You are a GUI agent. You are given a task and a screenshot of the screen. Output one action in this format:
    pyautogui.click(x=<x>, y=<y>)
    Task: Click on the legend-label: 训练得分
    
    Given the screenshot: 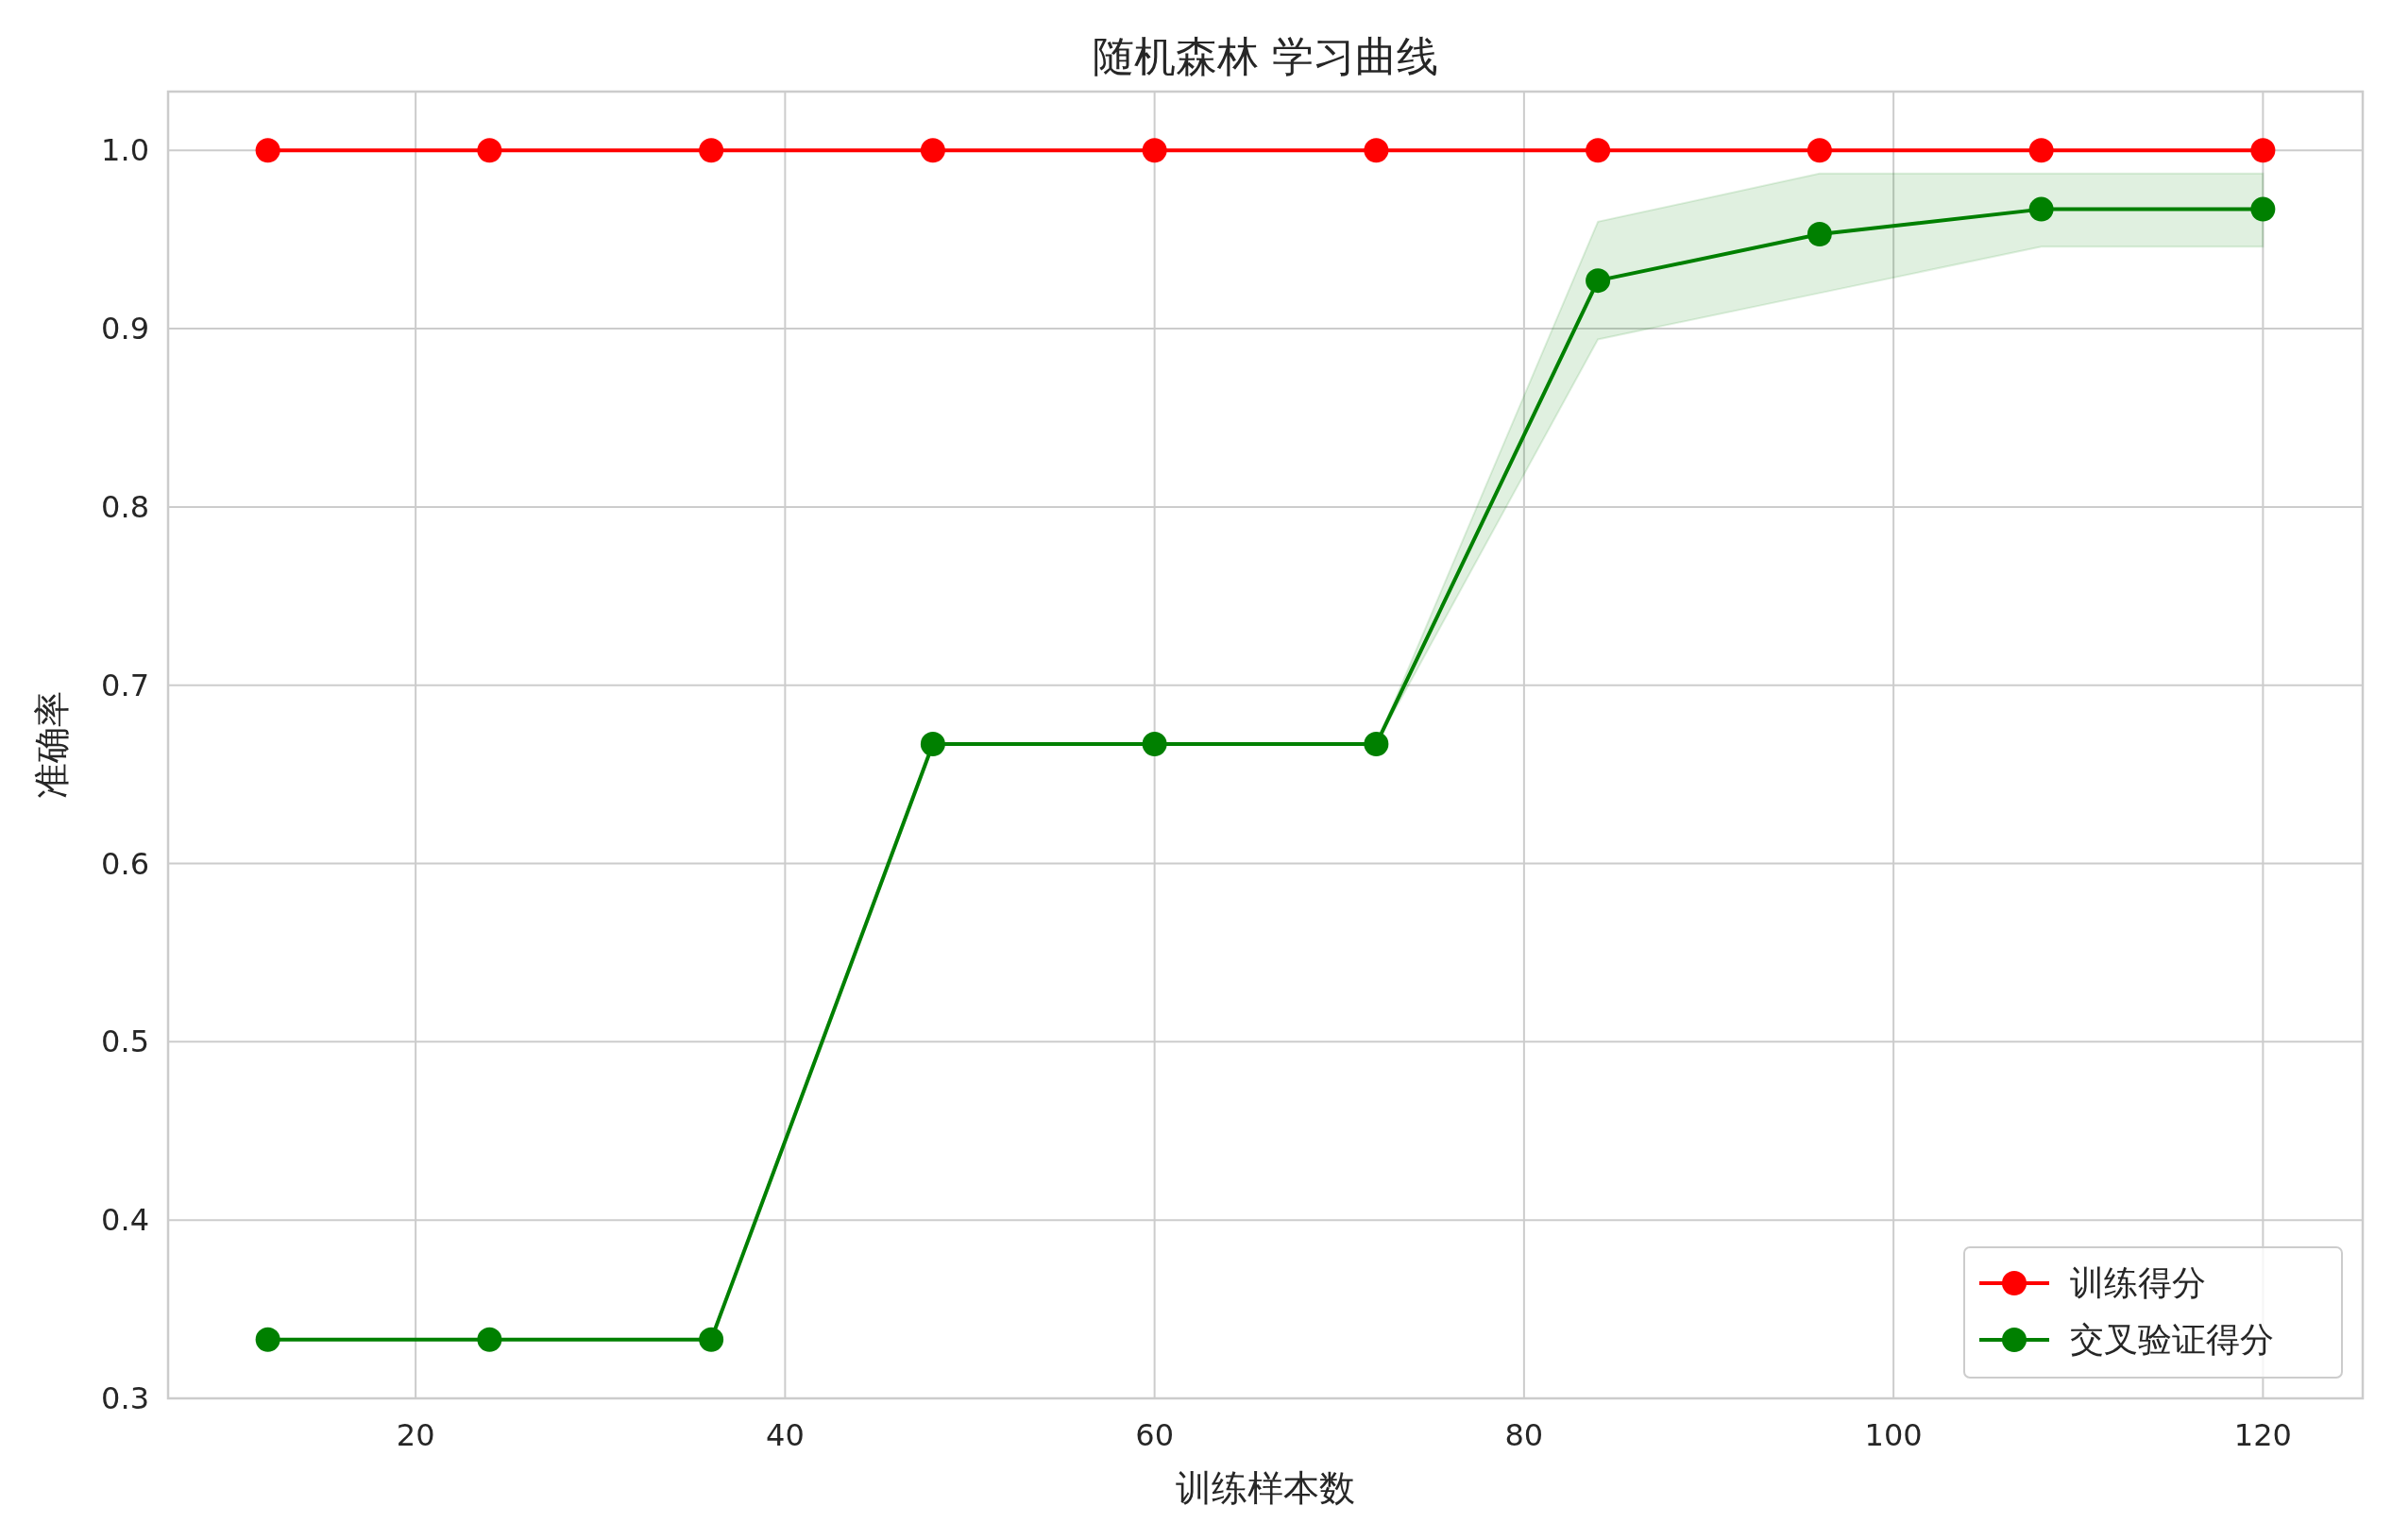 What is the action you would take?
    pyautogui.click(x=2138, y=1282)
    